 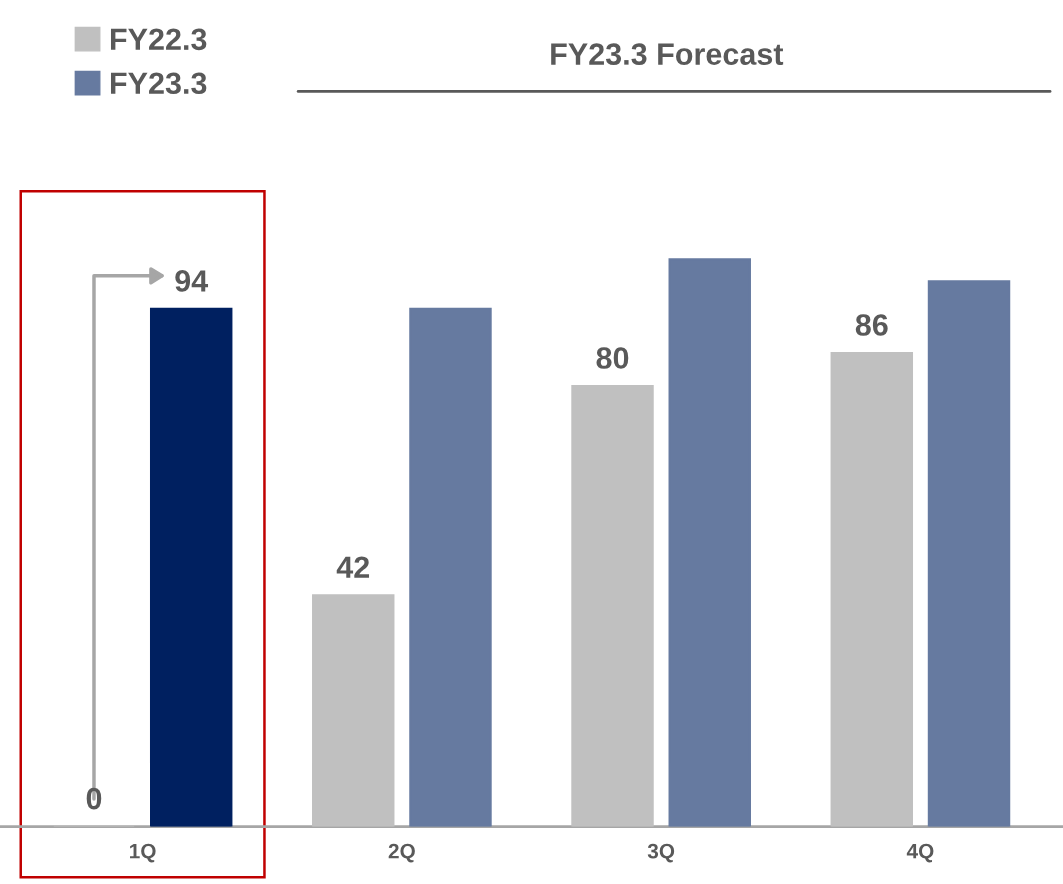 I want to click on x-tick-label: 1Q, so click(x=143, y=853).